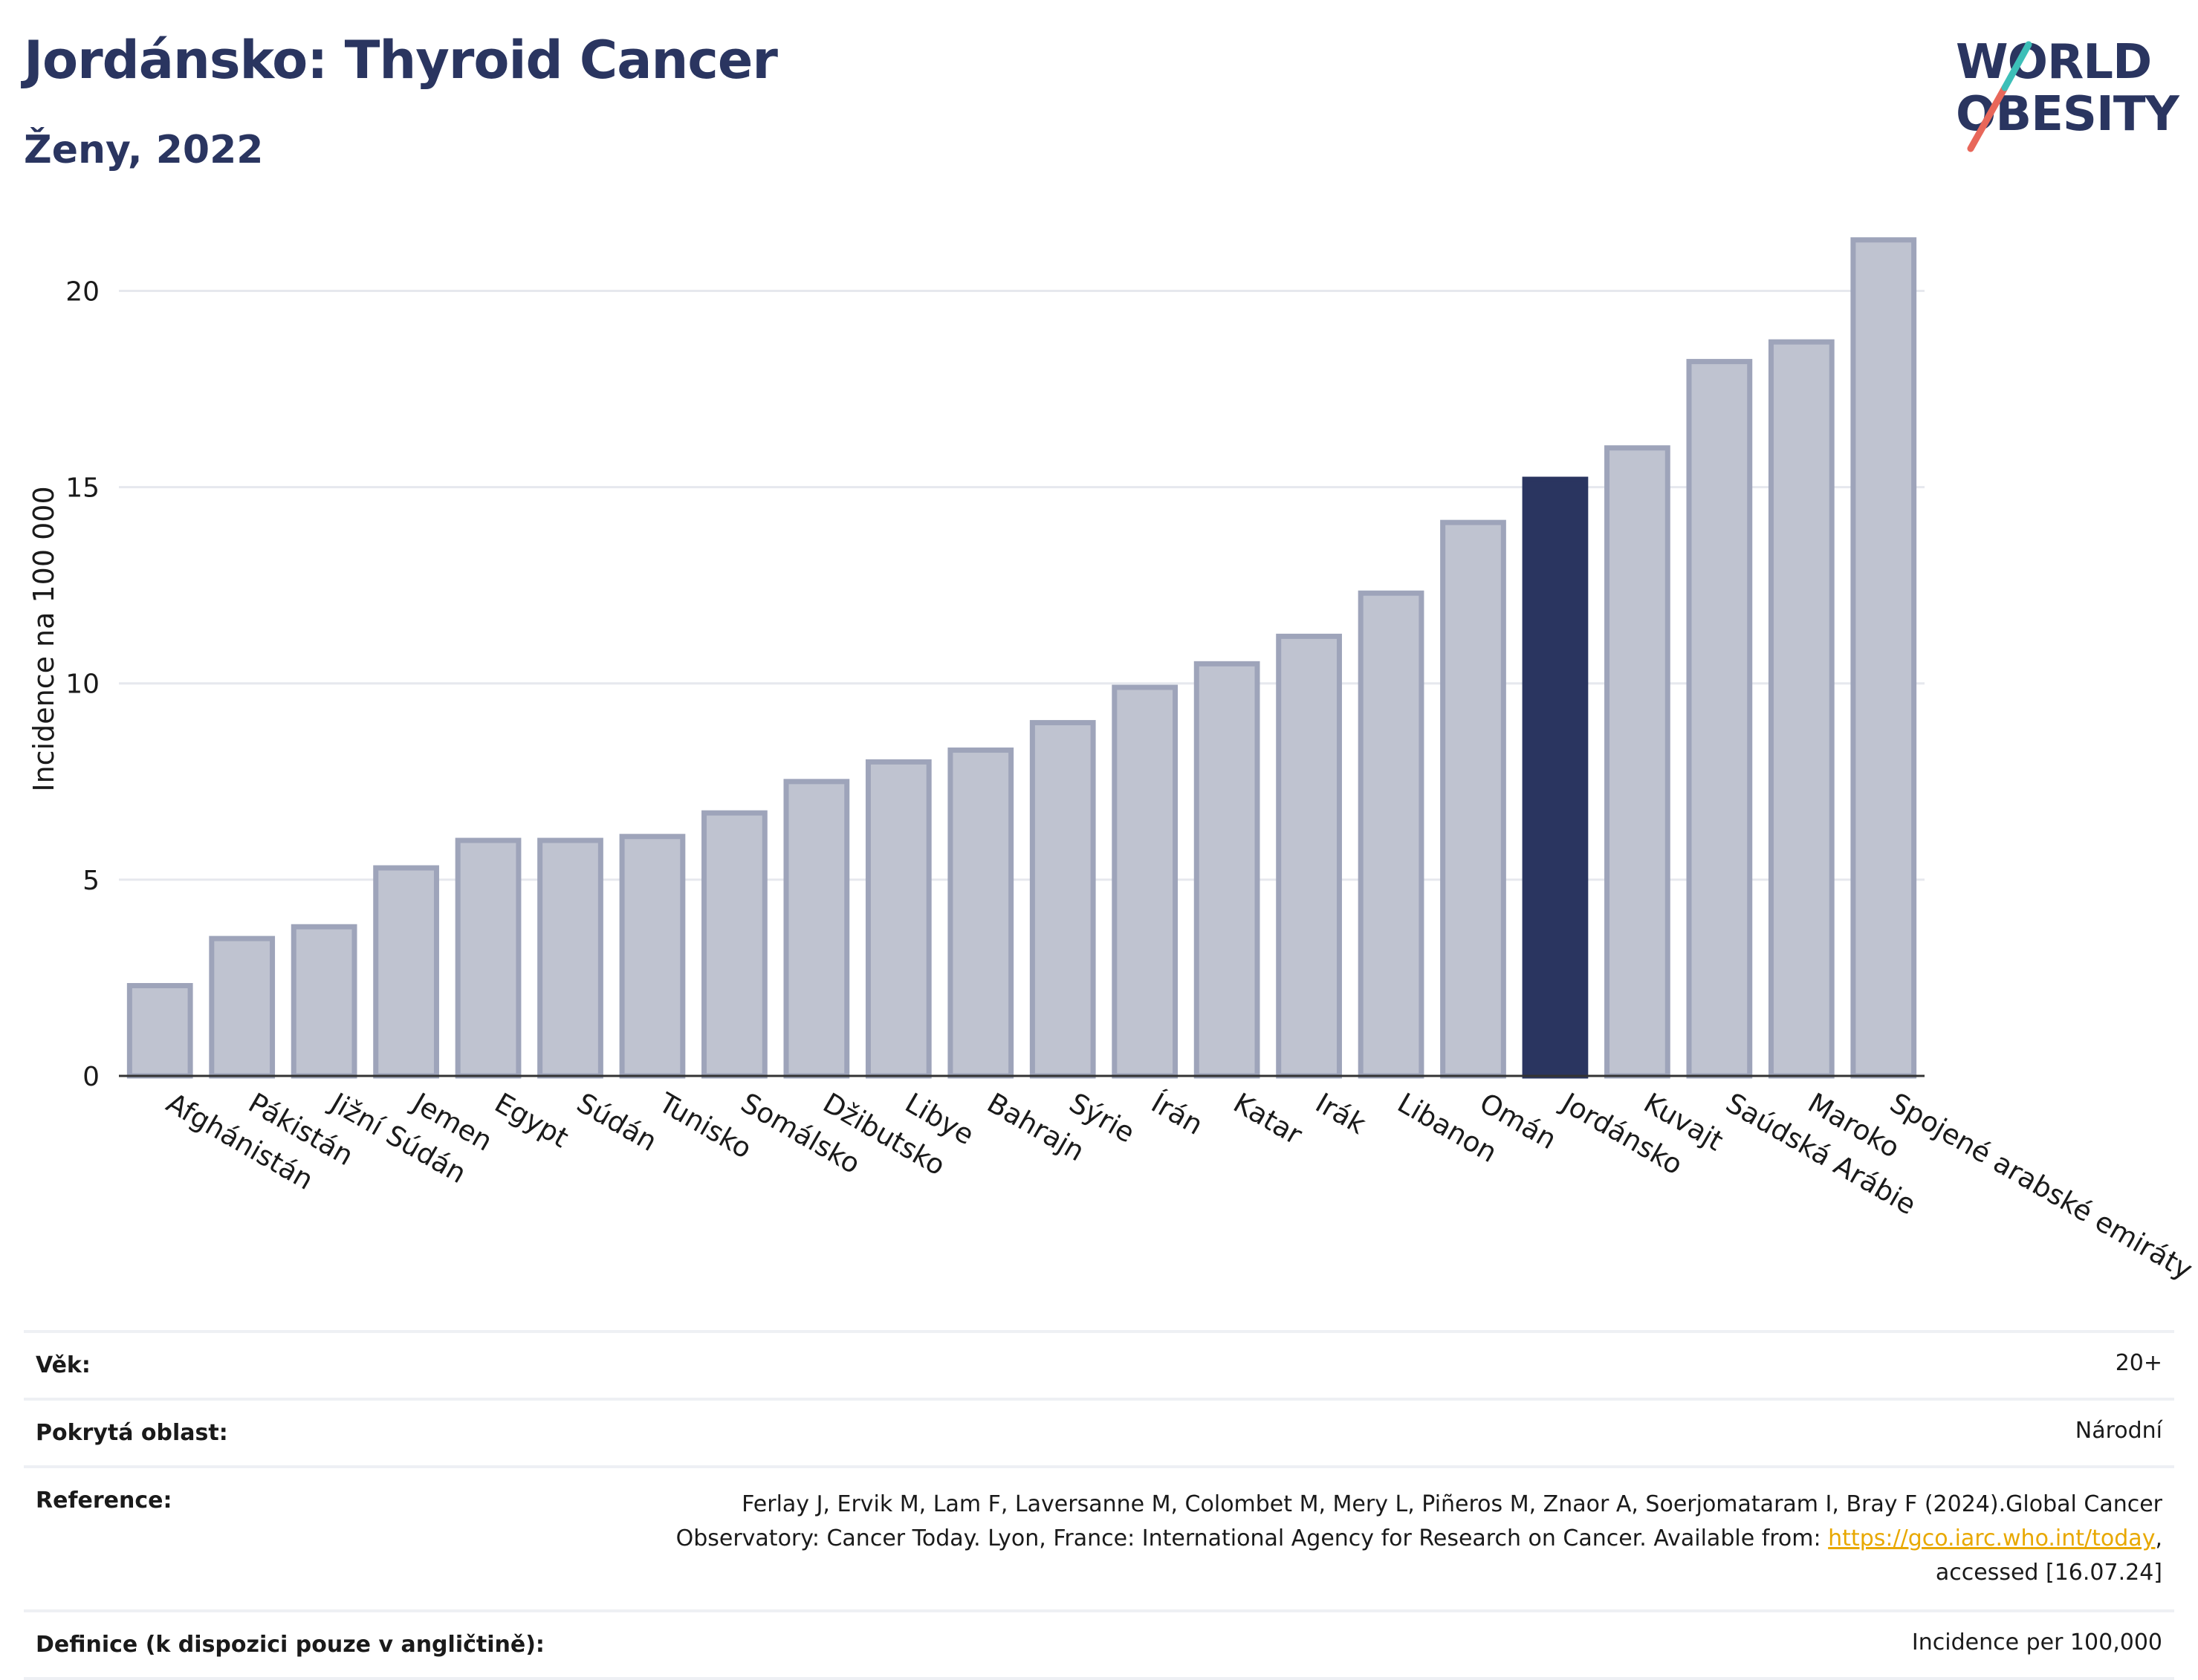  What do you see at coordinates (1268, 1120) in the screenshot?
I see `x-tick-label: Katar` at bounding box center [1268, 1120].